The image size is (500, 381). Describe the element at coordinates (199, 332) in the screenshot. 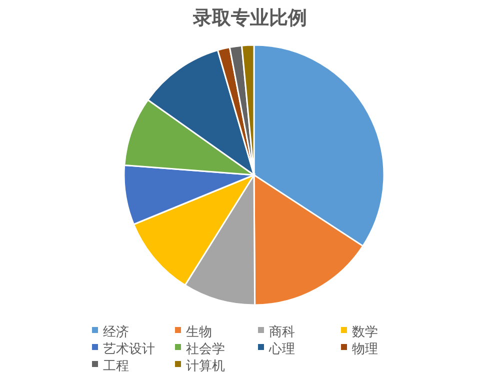

I see `legend-label: 生物` at that location.